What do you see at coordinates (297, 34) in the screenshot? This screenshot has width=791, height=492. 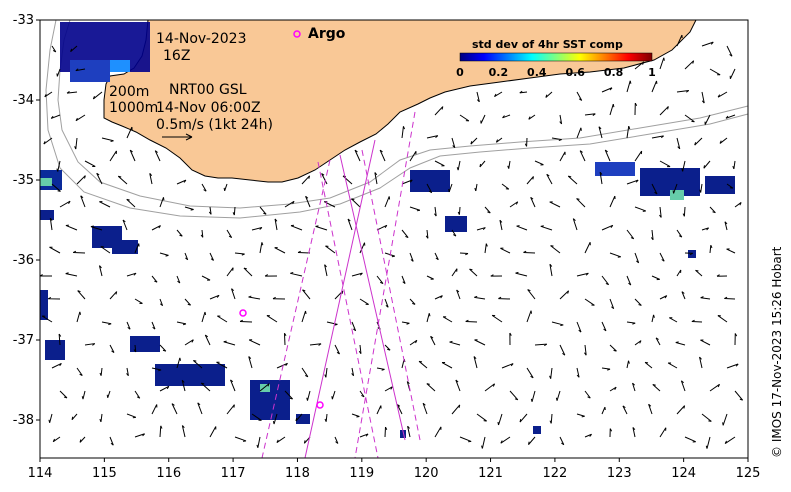 I see `argo-marker-legend` at bounding box center [297, 34].